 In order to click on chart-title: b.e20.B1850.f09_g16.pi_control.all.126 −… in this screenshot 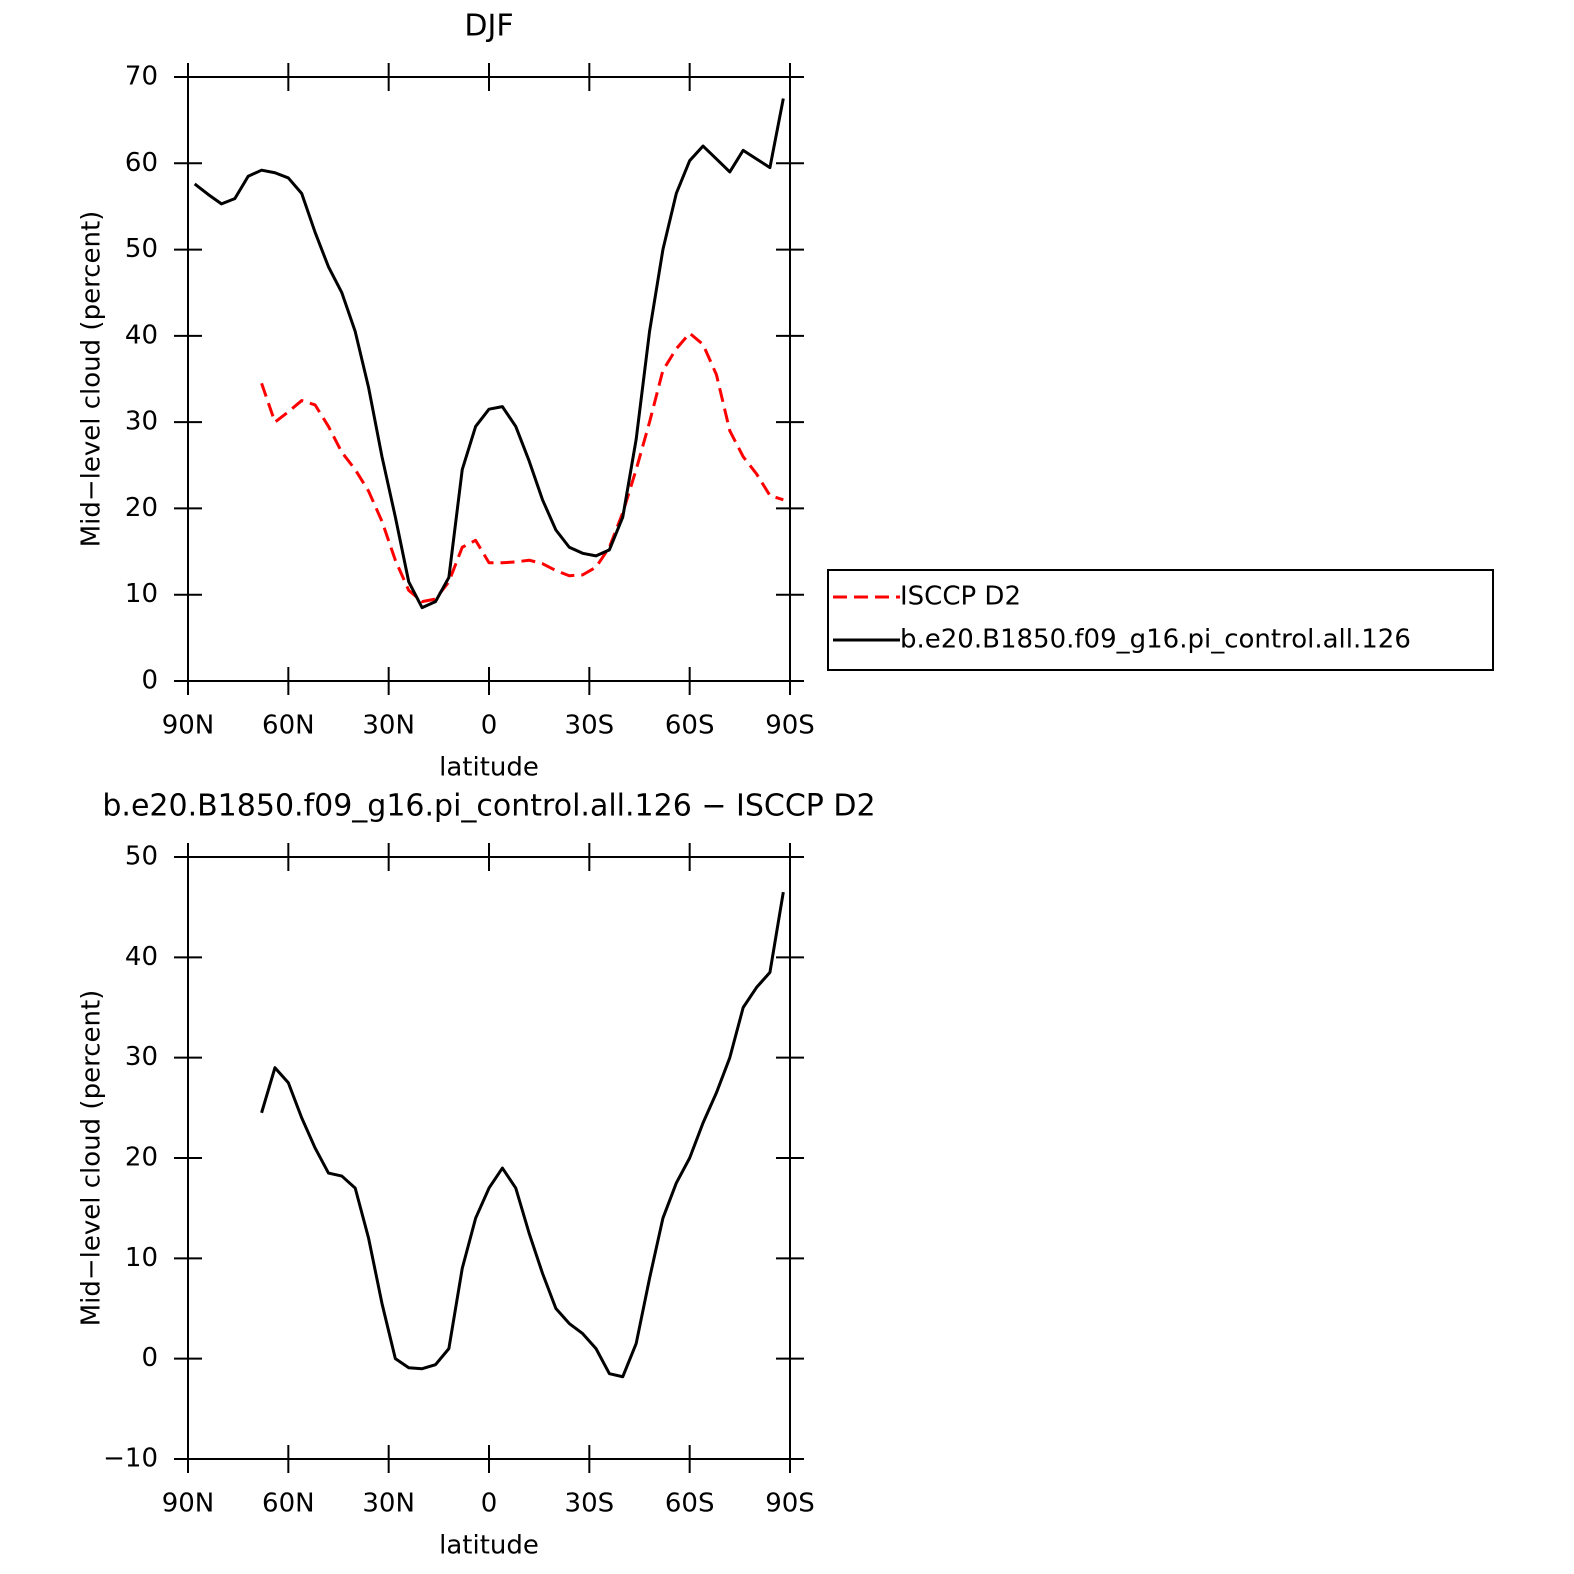, I will do `click(488, 806)`.